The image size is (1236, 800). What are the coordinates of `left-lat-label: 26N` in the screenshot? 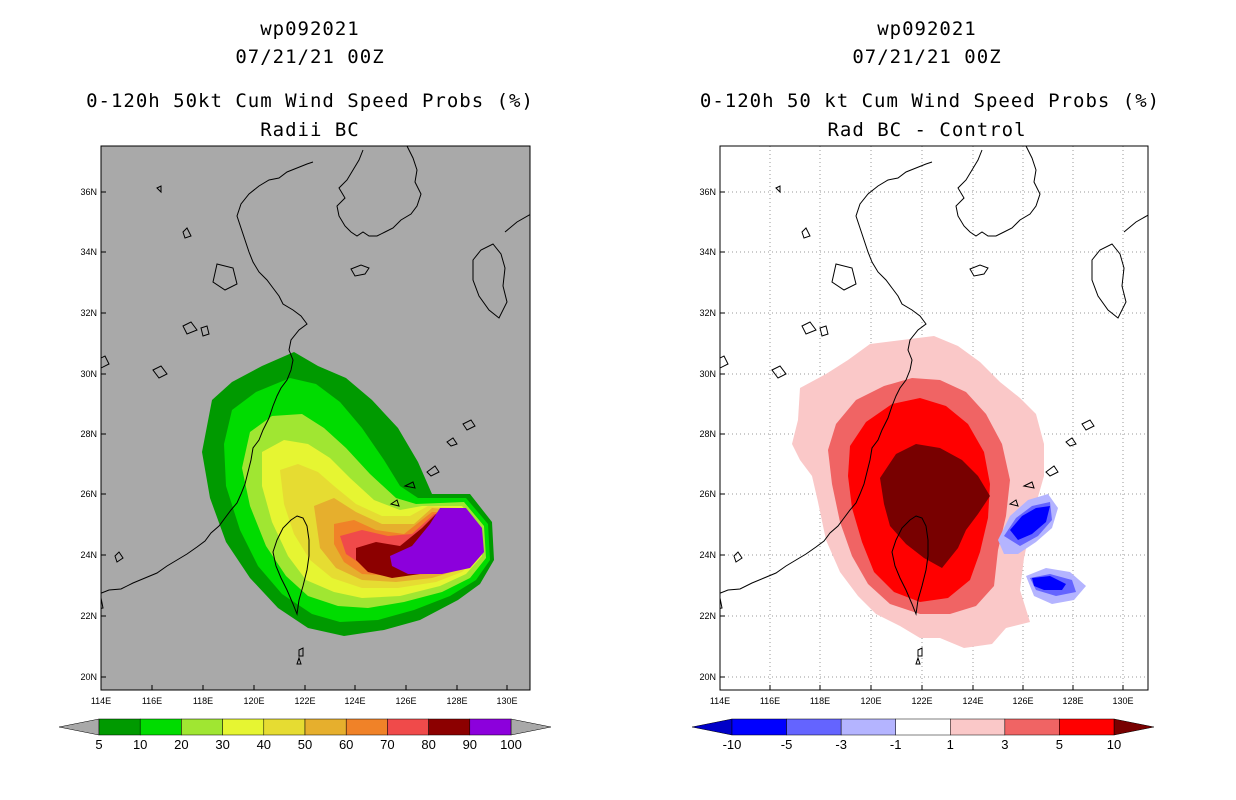 It's located at (88, 494).